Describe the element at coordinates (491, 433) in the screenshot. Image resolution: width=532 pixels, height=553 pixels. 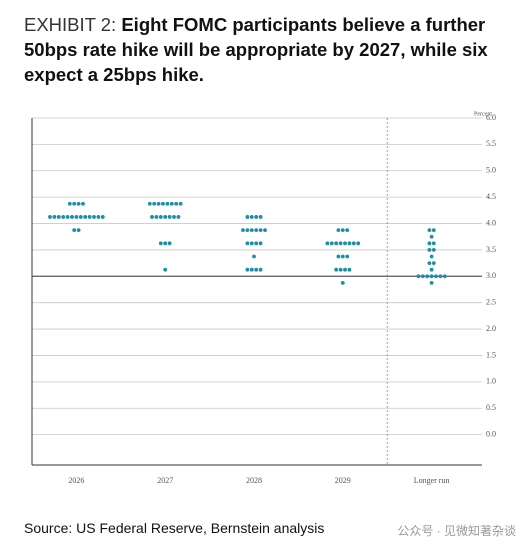
I see `y-tick-label: 0.0` at that location.